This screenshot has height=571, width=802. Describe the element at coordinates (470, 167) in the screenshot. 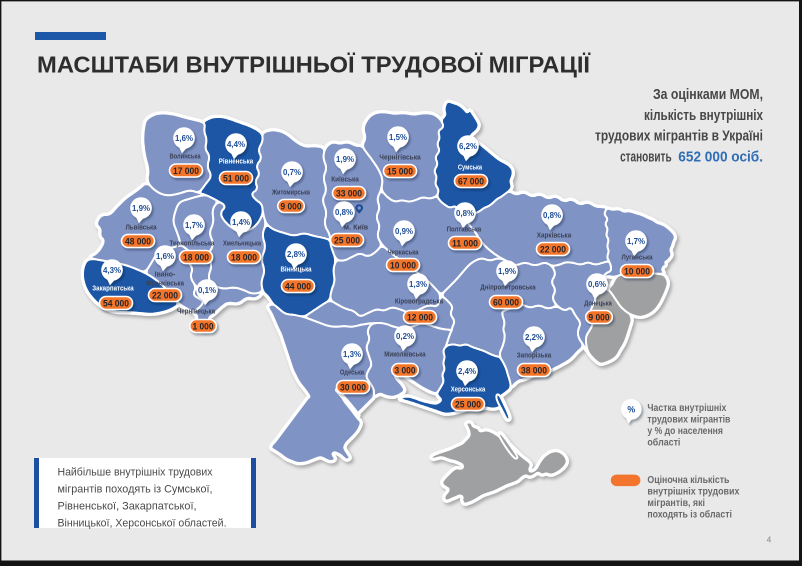

I see `svg-text: Сумська` at that location.